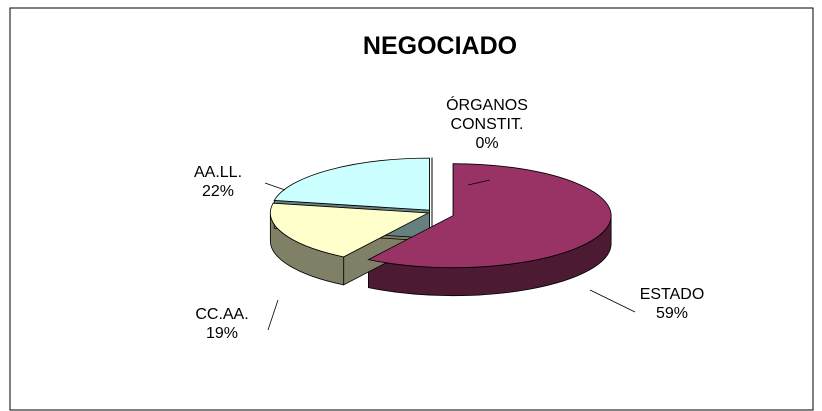  Describe the element at coordinates (440, 46) in the screenshot. I see `chart-title: NEGOCIADO` at that location.